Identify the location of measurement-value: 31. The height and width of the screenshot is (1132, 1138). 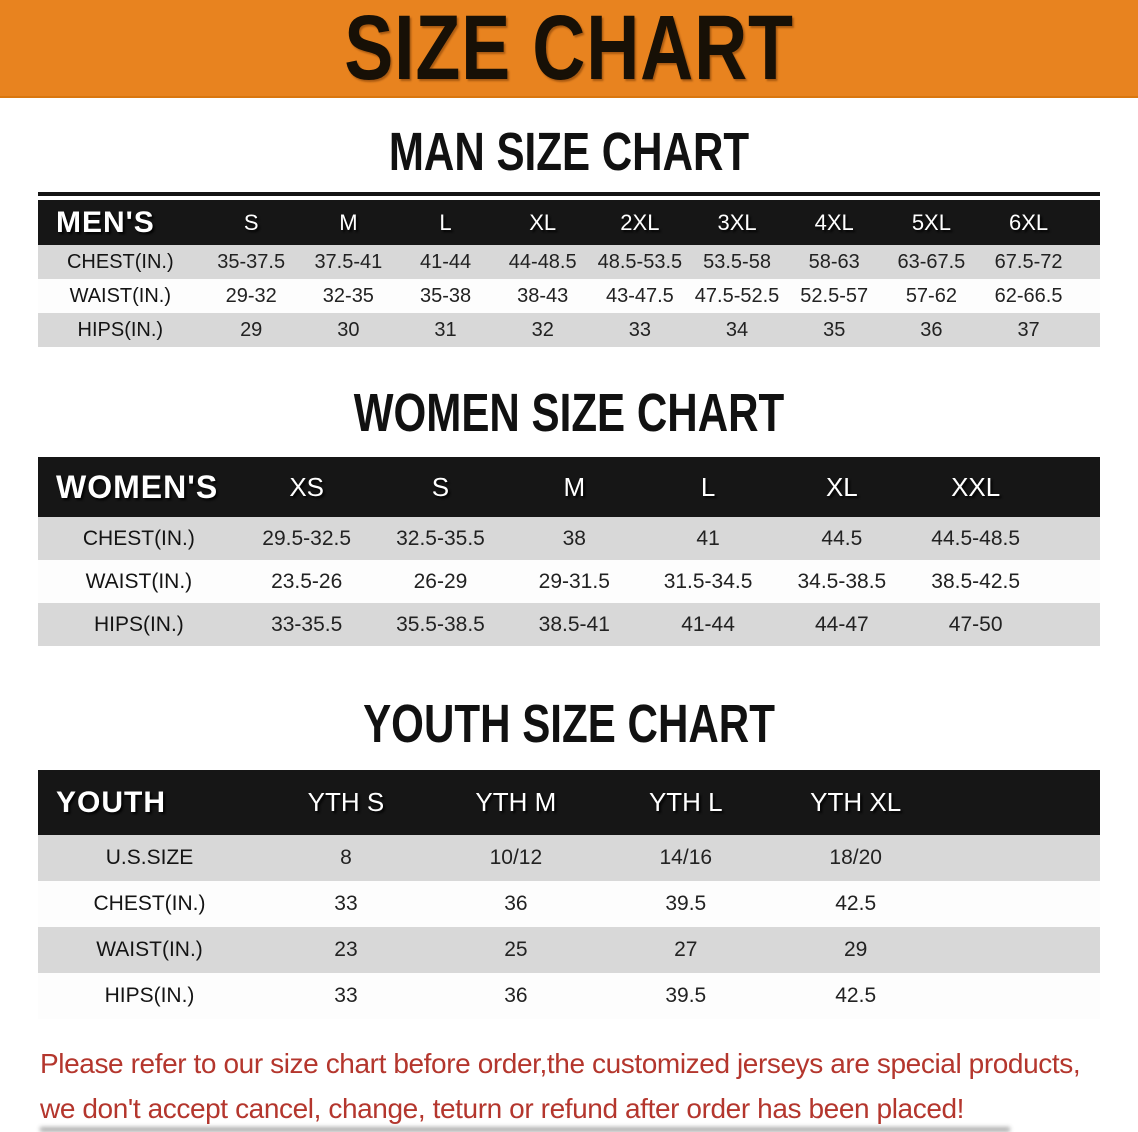
(445, 329).